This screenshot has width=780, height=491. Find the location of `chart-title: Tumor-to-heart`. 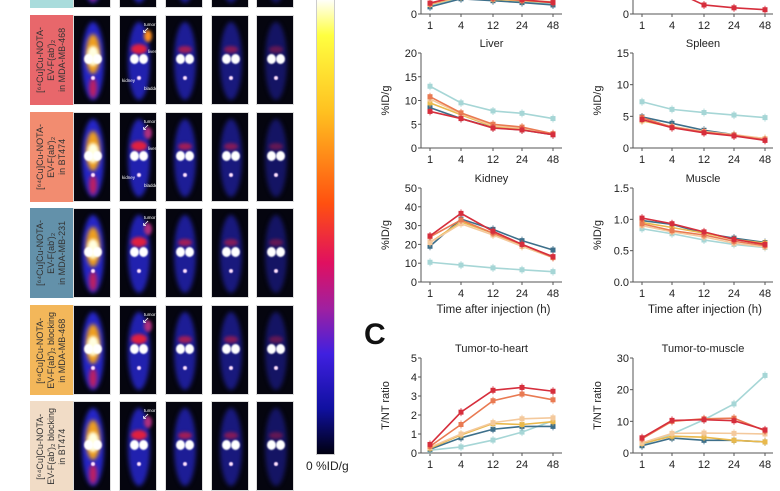

chart-title: Tumor-to-heart is located at coordinates (491, 349).